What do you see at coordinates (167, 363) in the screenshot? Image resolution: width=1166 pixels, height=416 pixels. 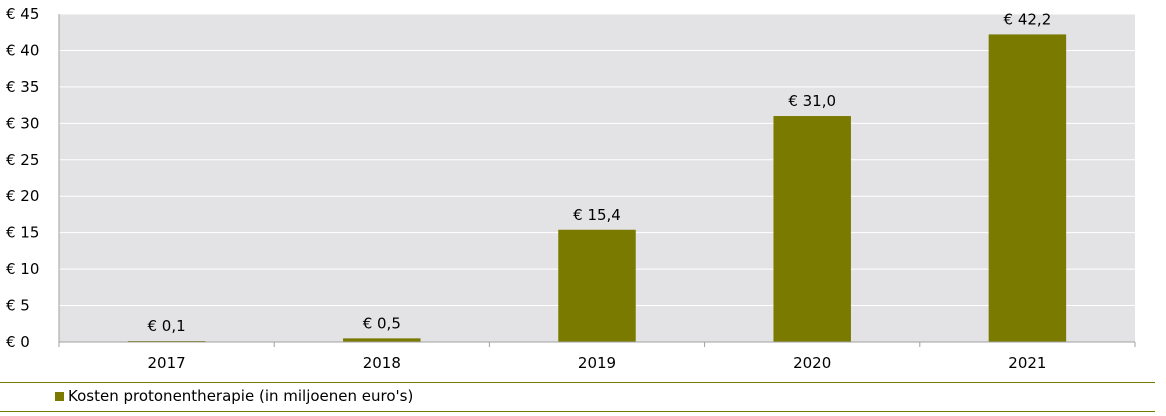 I see `x-tick-label: 2017` at bounding box center [167, 363].